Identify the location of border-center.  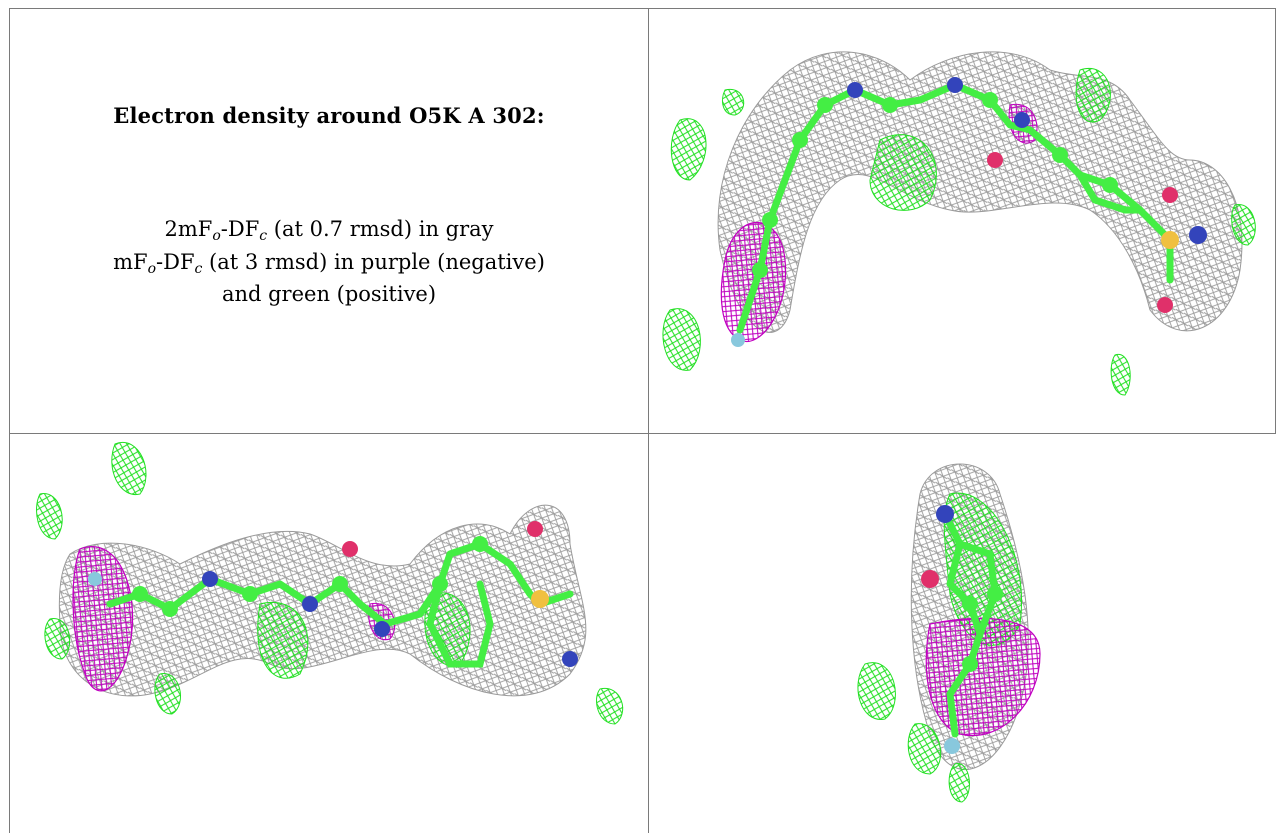
(642, 433).